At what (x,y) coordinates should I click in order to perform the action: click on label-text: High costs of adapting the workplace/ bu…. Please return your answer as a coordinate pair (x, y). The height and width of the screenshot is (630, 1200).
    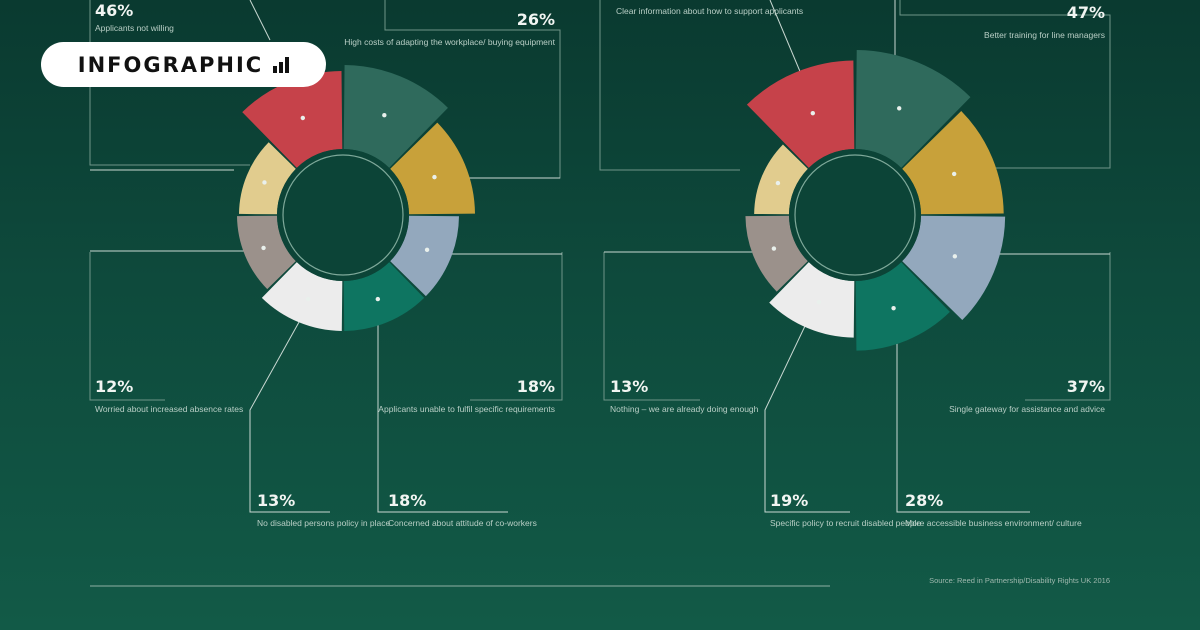
    Looking at the image, I should click on (449, 42).